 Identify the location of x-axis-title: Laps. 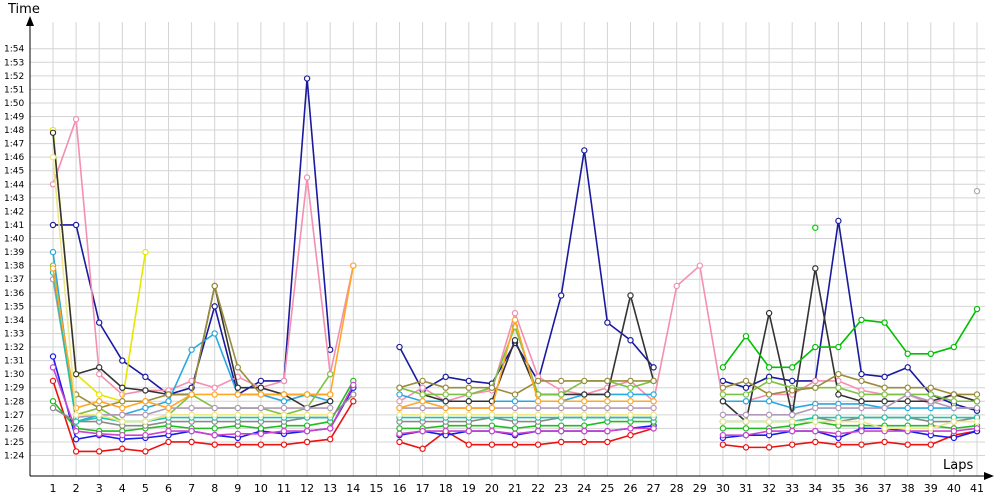
(958, 465).